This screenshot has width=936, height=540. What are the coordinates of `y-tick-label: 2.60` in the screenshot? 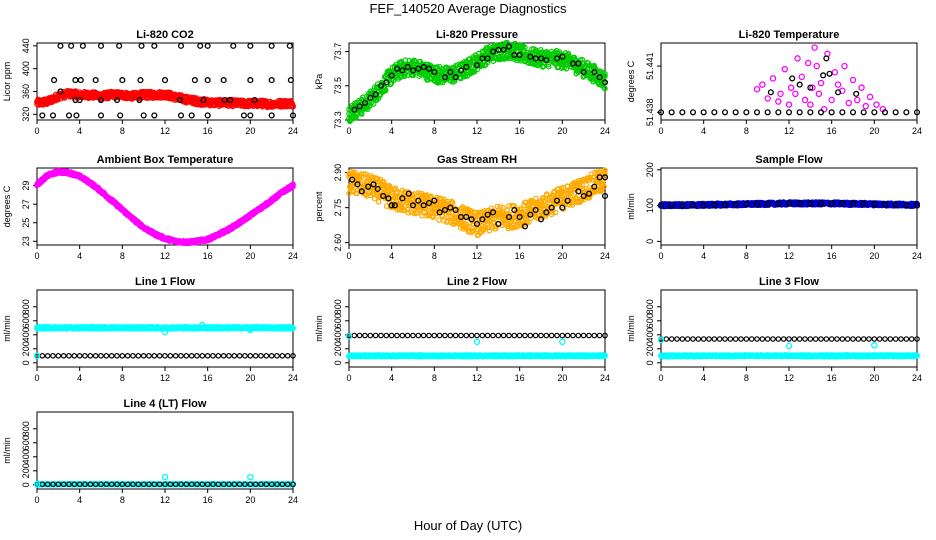 It's located at (338, 243).